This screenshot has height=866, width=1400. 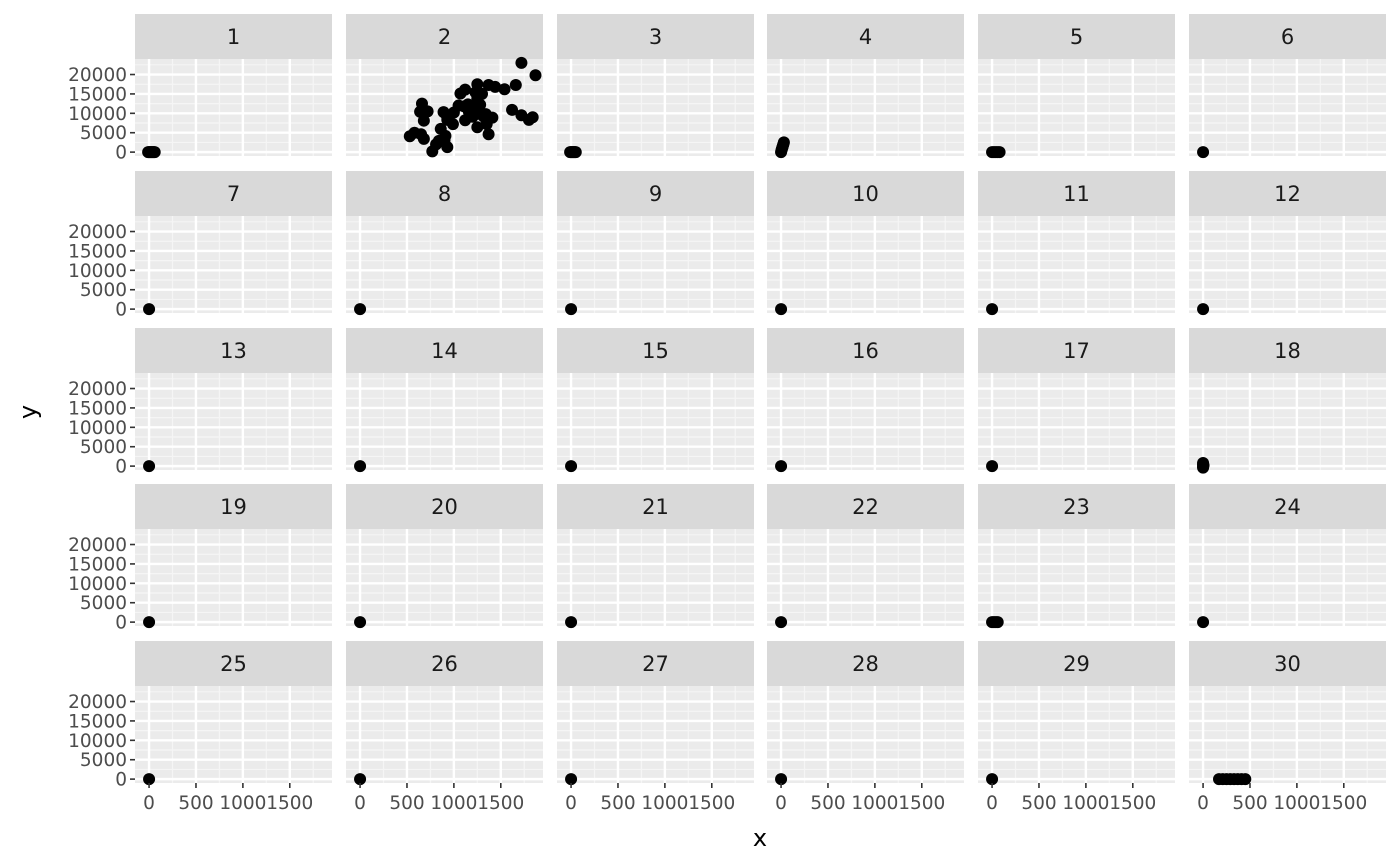 I want to click on facet-strip-label: 19, so click(x=233, y=507).